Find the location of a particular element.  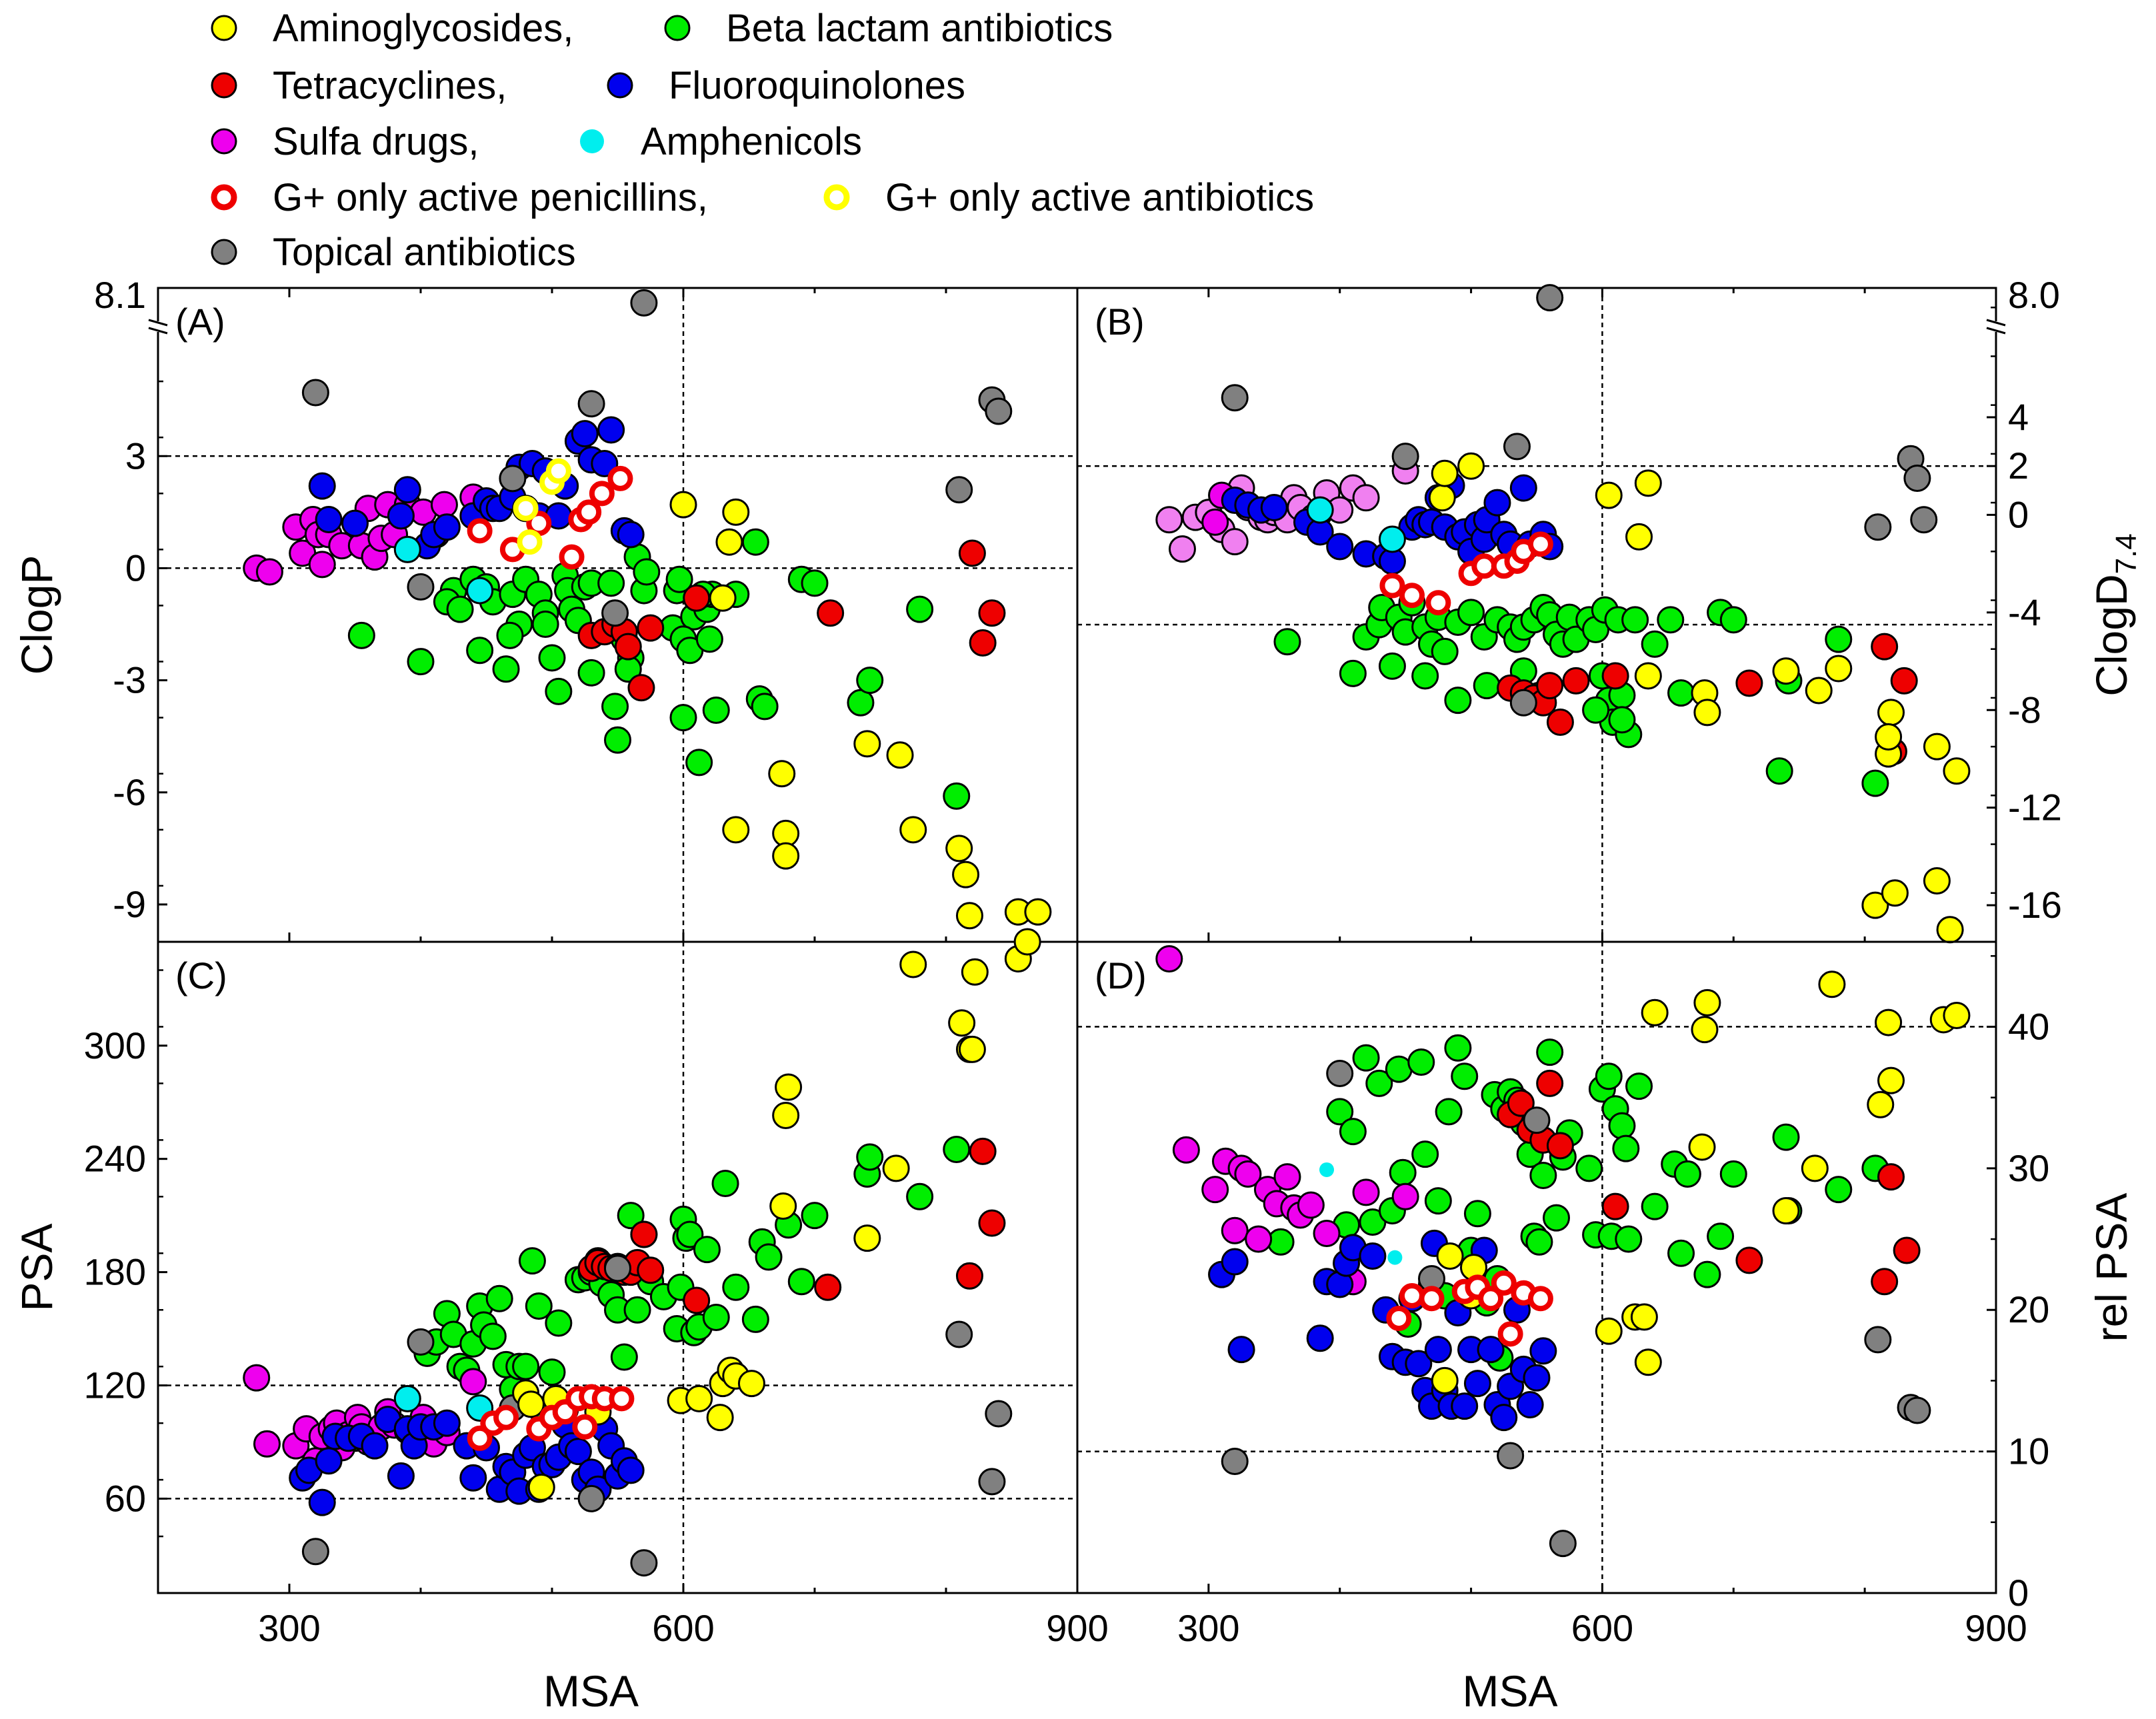

panel-label: (C) is located at coordinates (201, 975).